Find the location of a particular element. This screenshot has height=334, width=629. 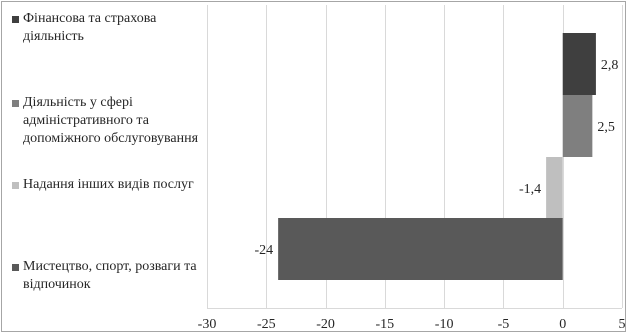

legend-label: Надання інших видів послуг is located at coordinates (108, 184).